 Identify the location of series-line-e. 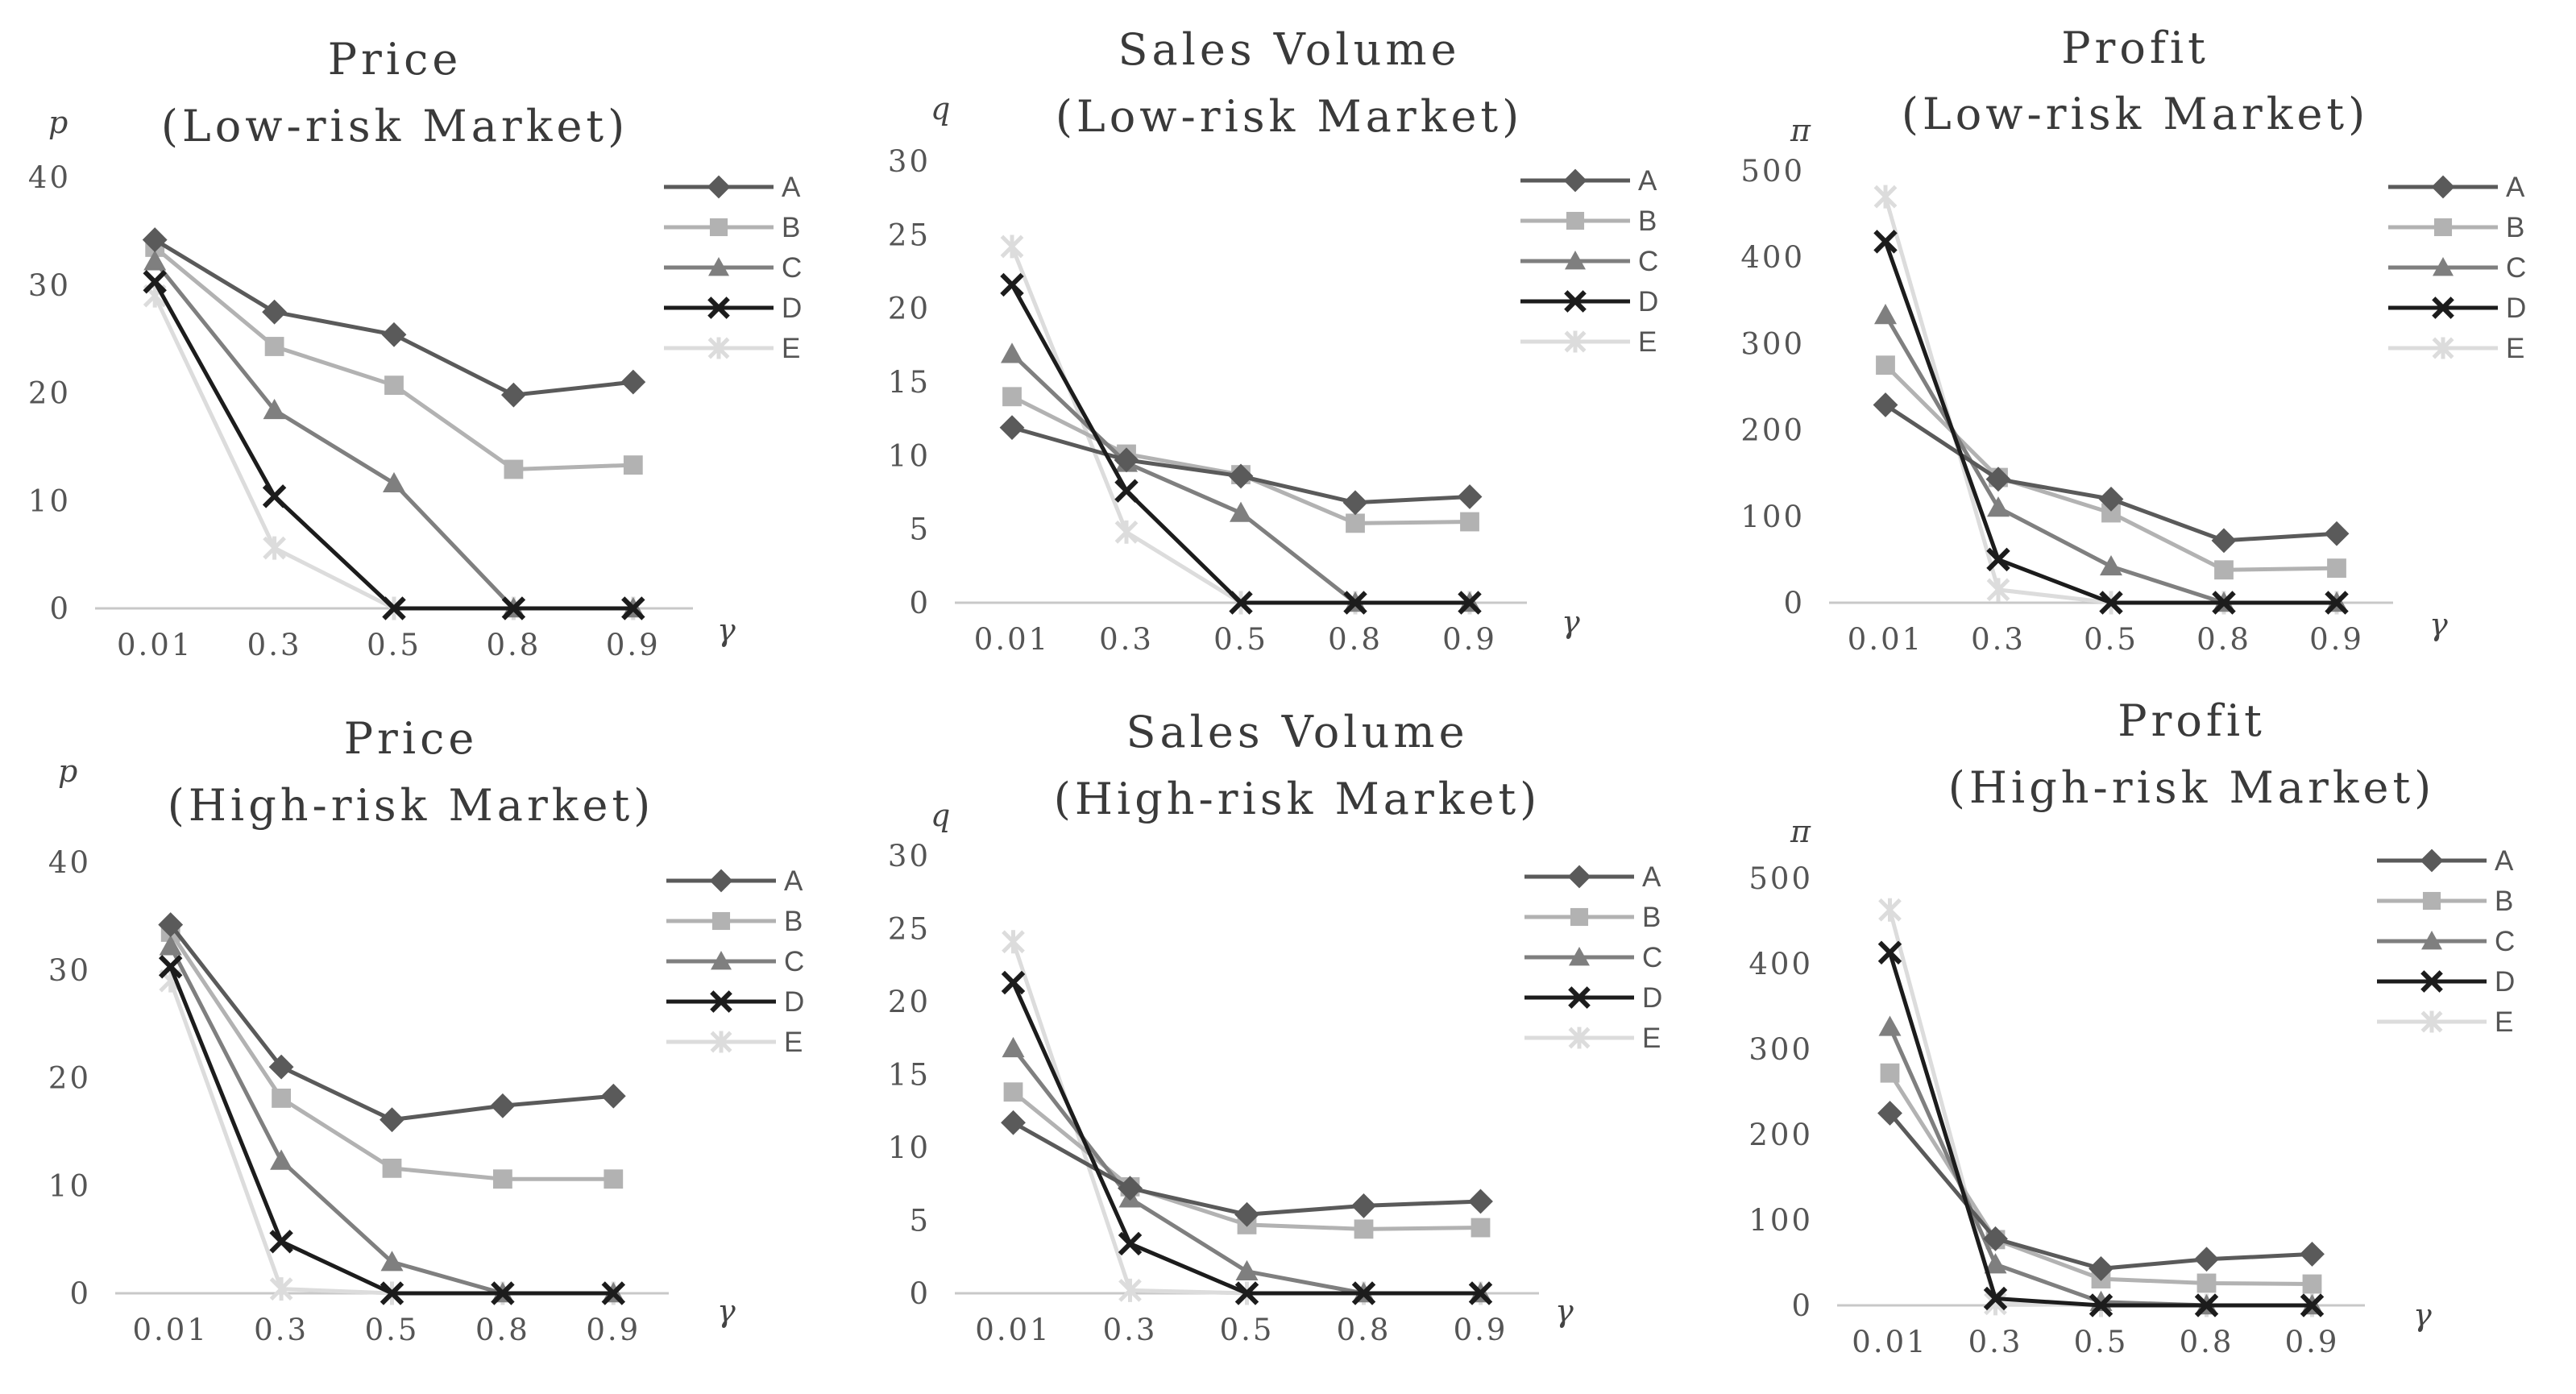
(1246, 1118).